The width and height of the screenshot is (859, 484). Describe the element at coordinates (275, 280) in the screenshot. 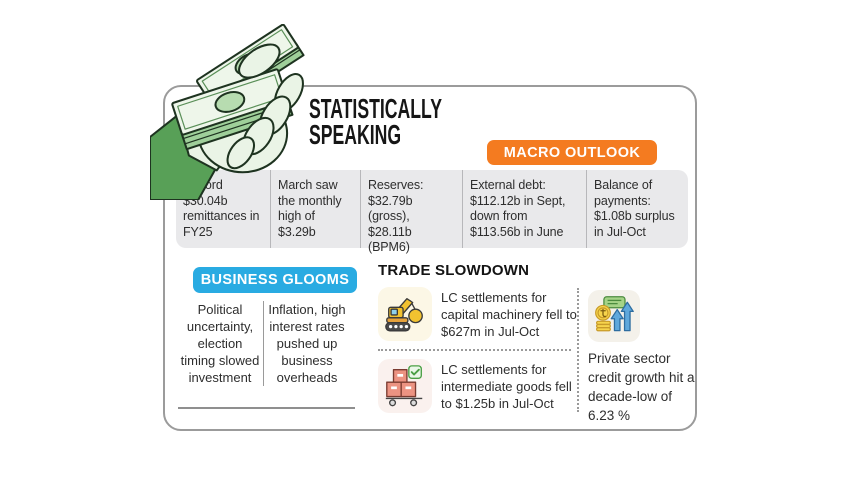

I see `business-glooms-badge: BUSINESS GLOOMS` at that location.